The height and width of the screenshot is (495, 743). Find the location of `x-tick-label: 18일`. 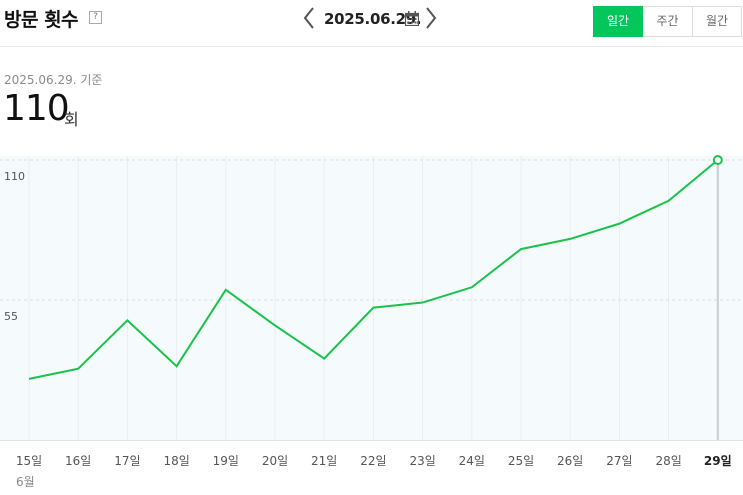

x-tick-label: 18일 is located at coordinates (176, 461).